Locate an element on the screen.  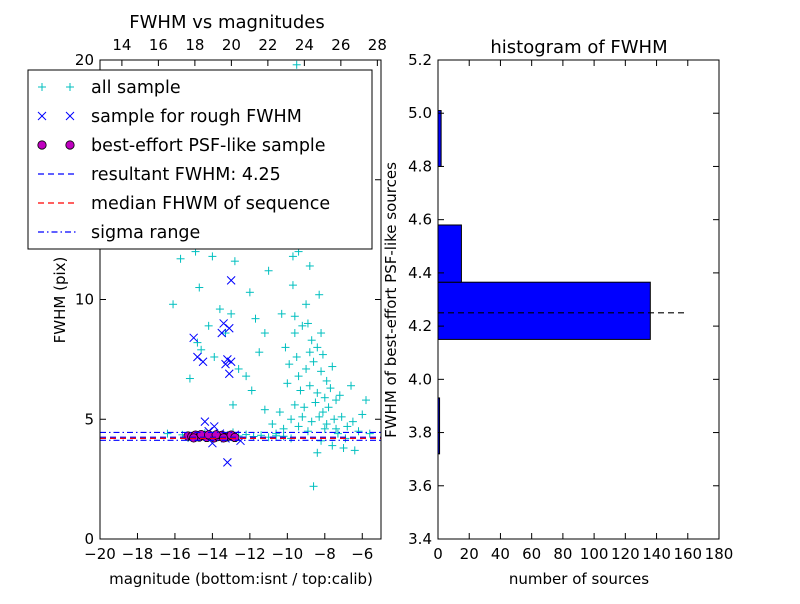
x-tick-label: −12 is located at coordinates (250, 554).